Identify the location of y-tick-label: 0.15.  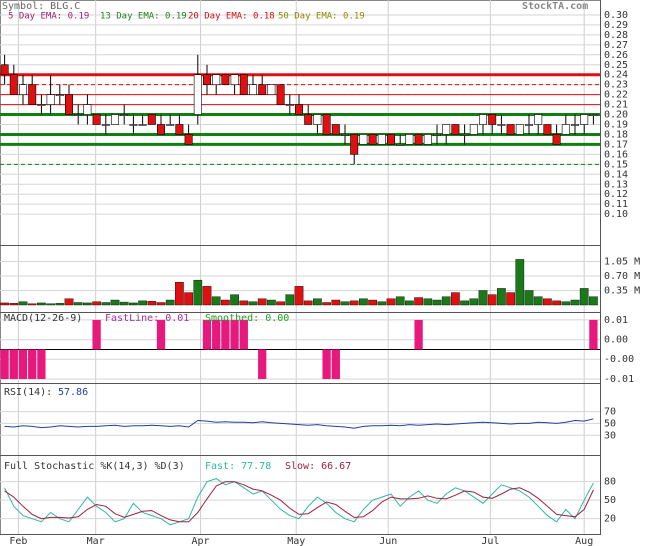
(616, 164).